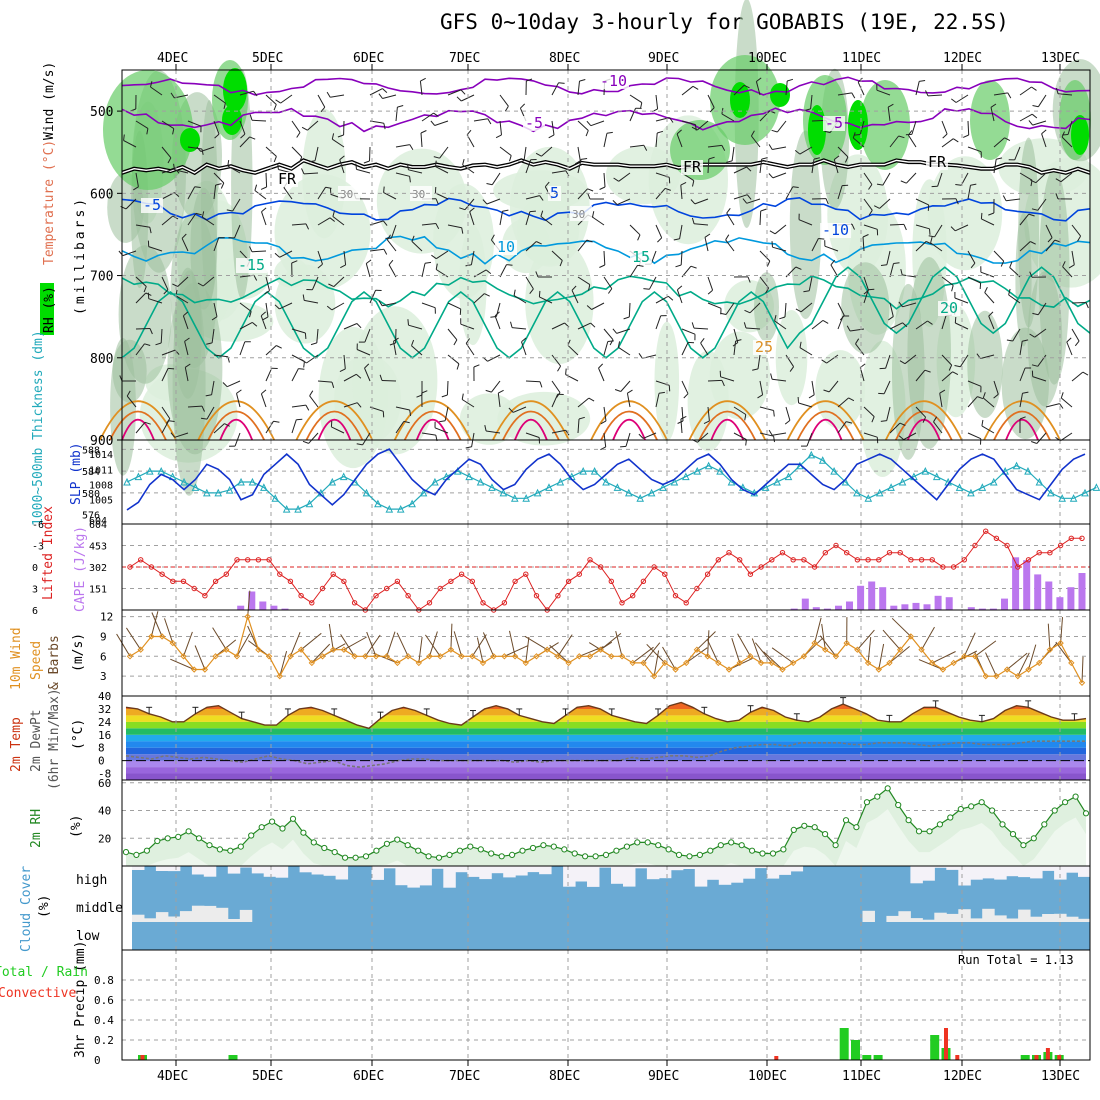 This screenshot has height=1100, width=1100. What do you see at coordinates (104, 709) in the screenshot?
I see `temp-tick-label: 32` at bounding box center [104, 709].